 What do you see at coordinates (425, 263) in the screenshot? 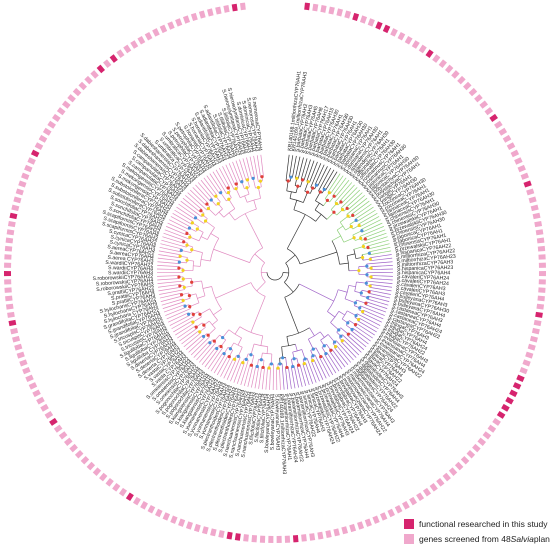
I see `leaf-label: S.miltiorrhizaCYP76AH3` at bounding box center [425, 263].